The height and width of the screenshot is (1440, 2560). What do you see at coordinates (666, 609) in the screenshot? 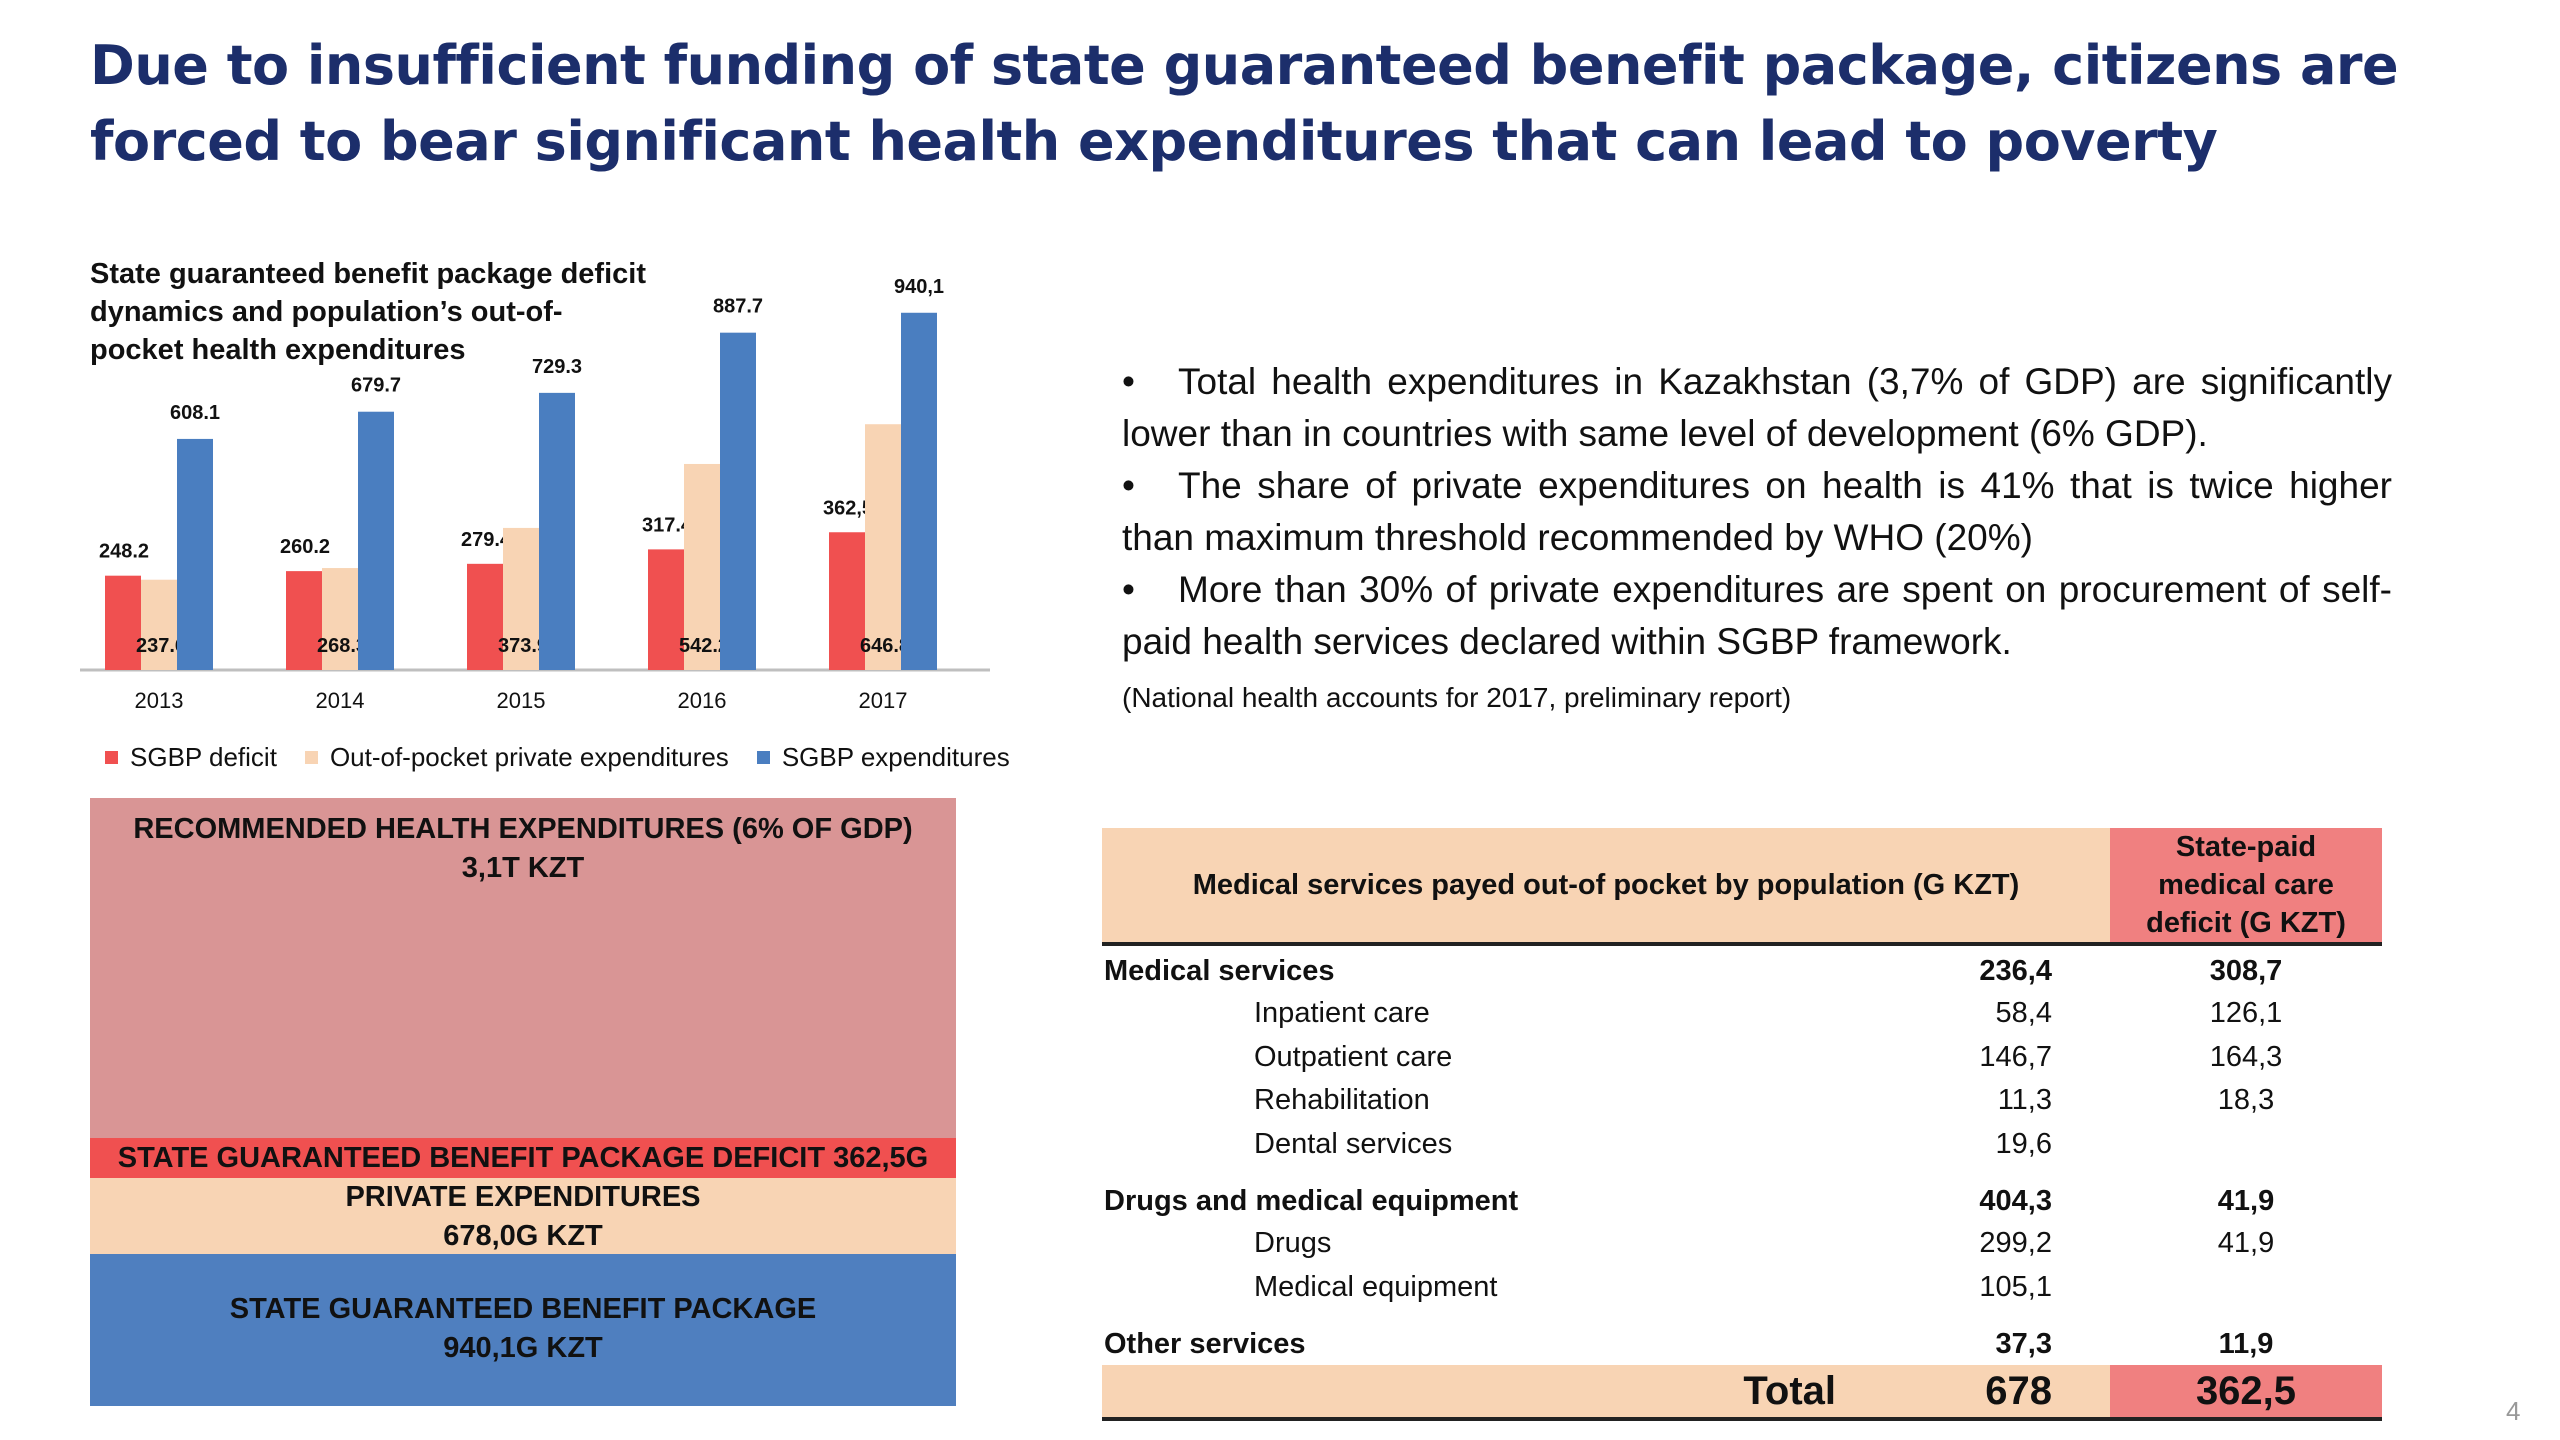
I see `bar-sgbp-deficit-2016` at bounding box center [666, 609].